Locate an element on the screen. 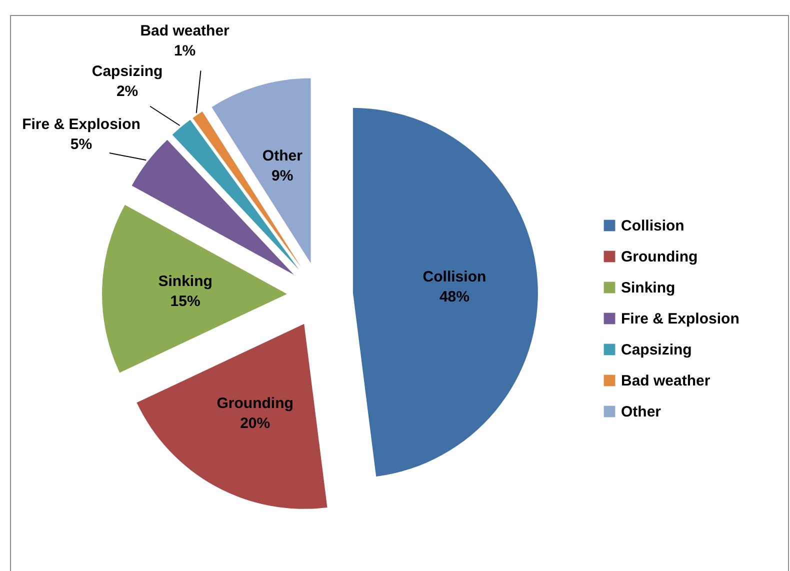  data-label: 15% is located at coordinates (185, 301).